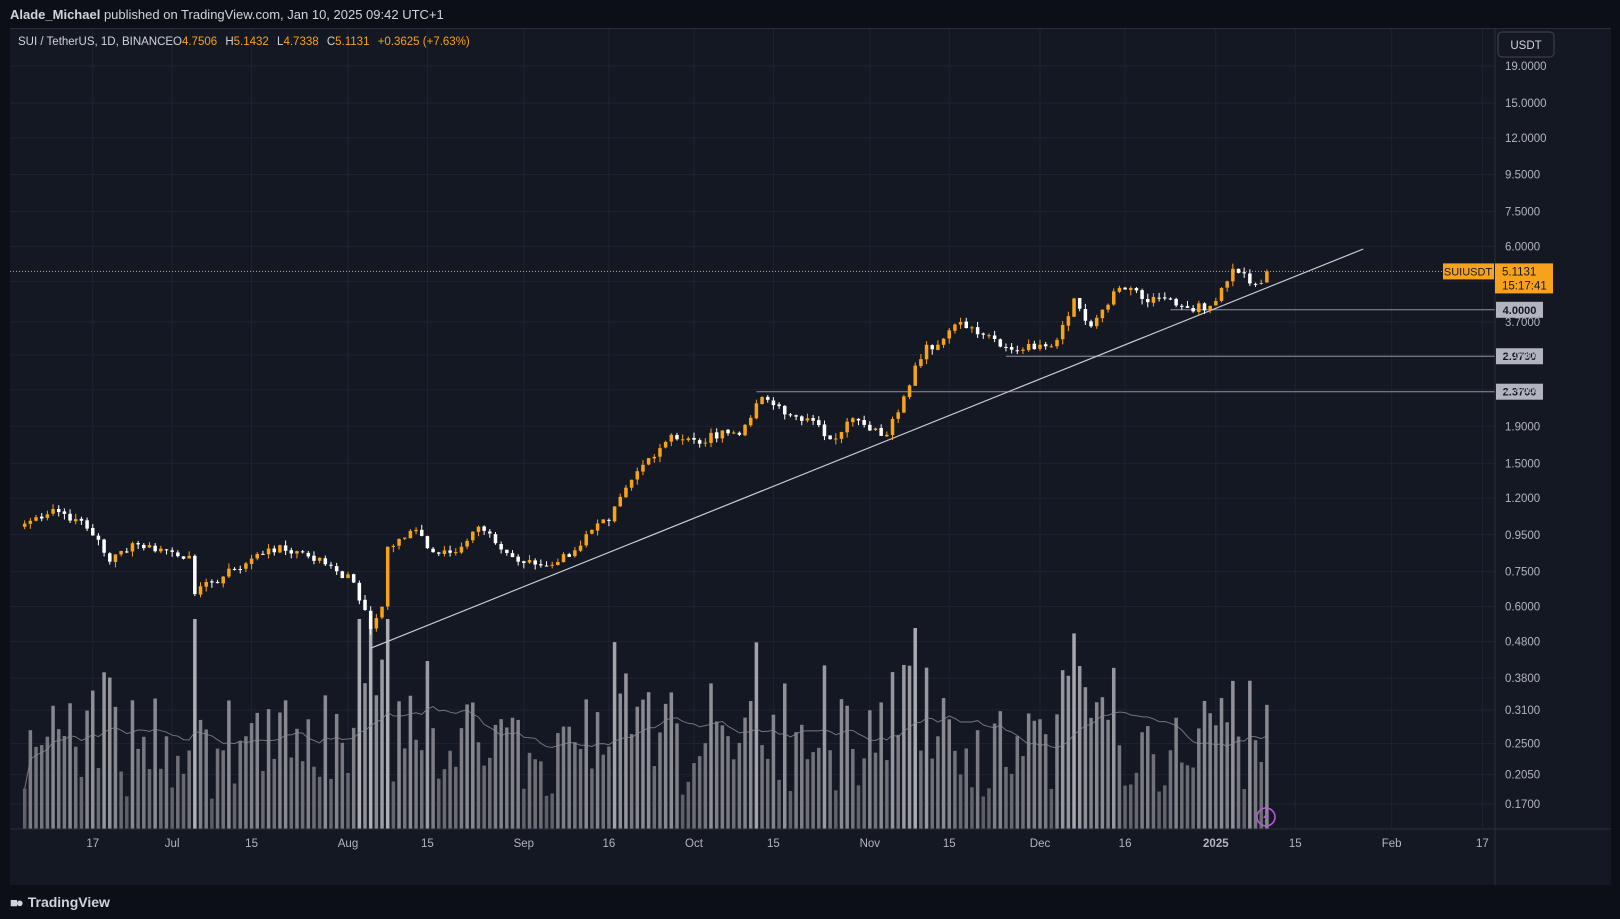 The height and width of the screenshot is (919, 1620). What do you see at coordinates (1522, 247) in the screenshot?
I see `price-tick-label: 6.0000` at bounding box center [1522, 247].